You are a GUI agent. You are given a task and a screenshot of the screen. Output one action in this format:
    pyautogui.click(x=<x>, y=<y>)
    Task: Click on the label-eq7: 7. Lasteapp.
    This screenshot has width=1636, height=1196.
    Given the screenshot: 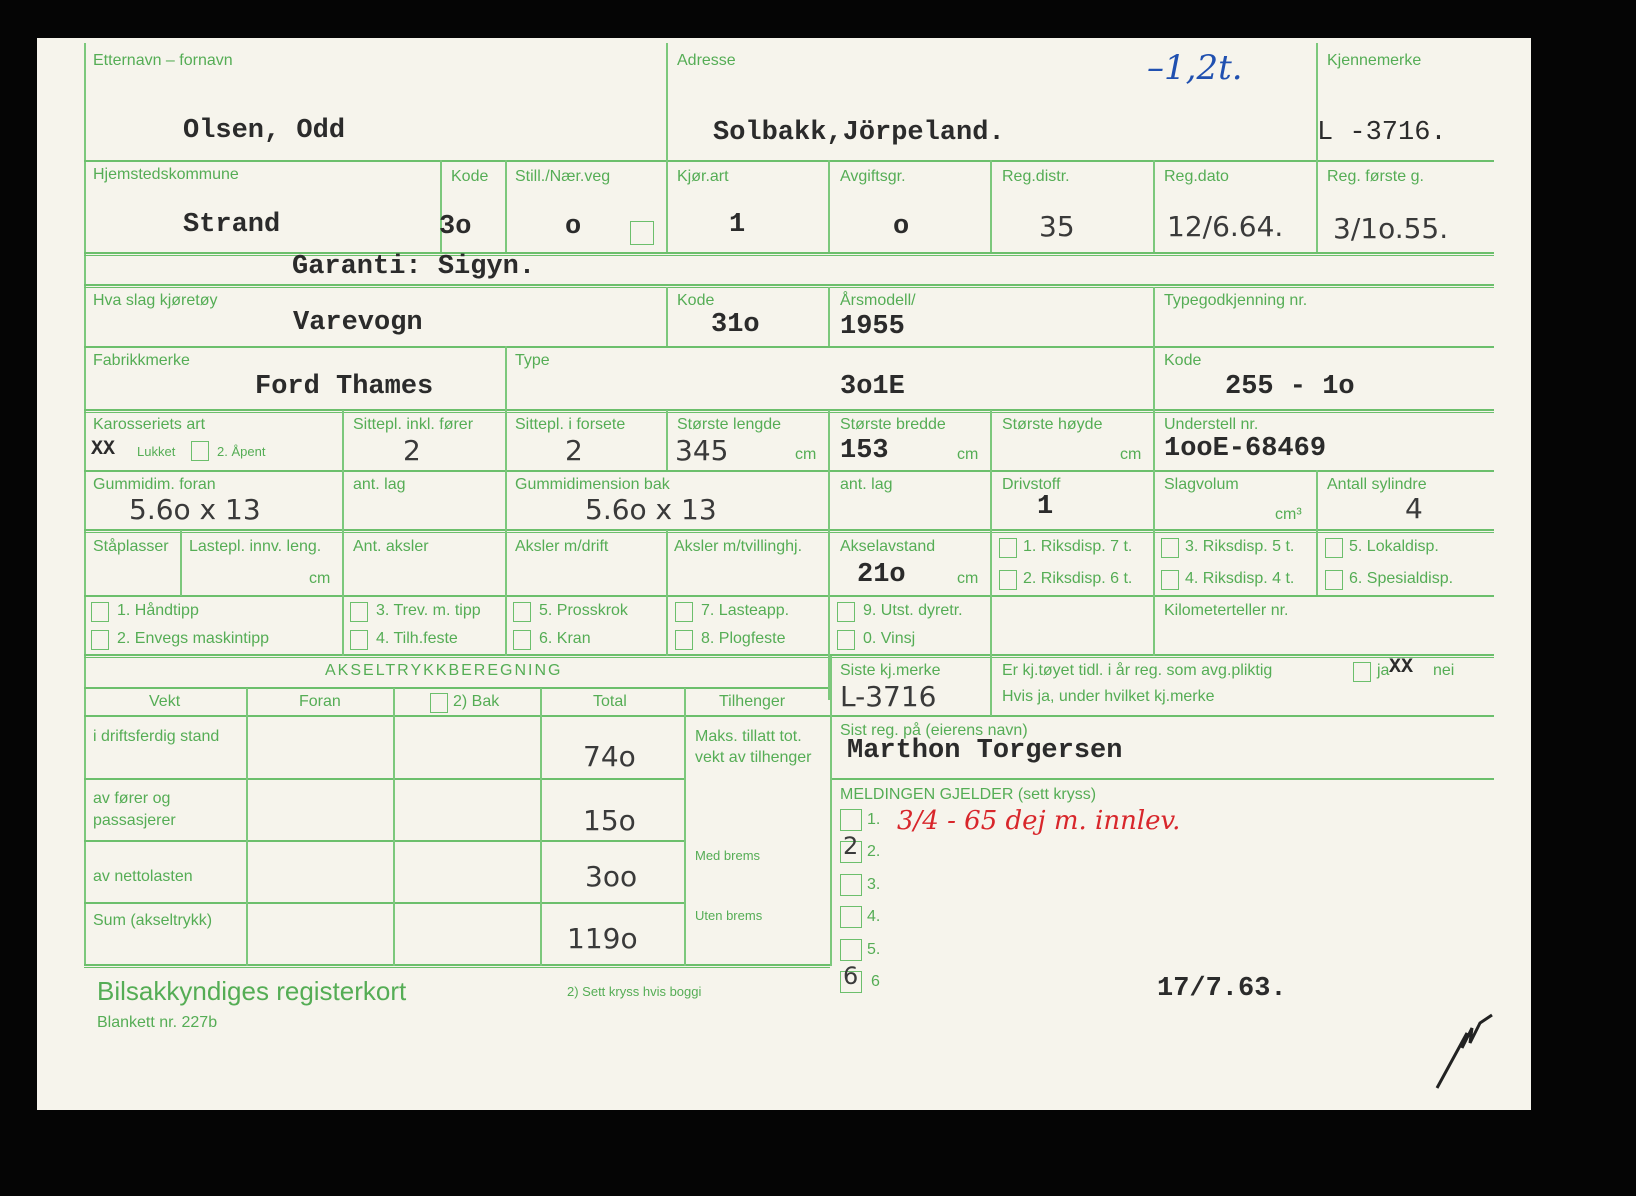 What is the action you would take?
    pyautogui.click(x=745, y=610)
    